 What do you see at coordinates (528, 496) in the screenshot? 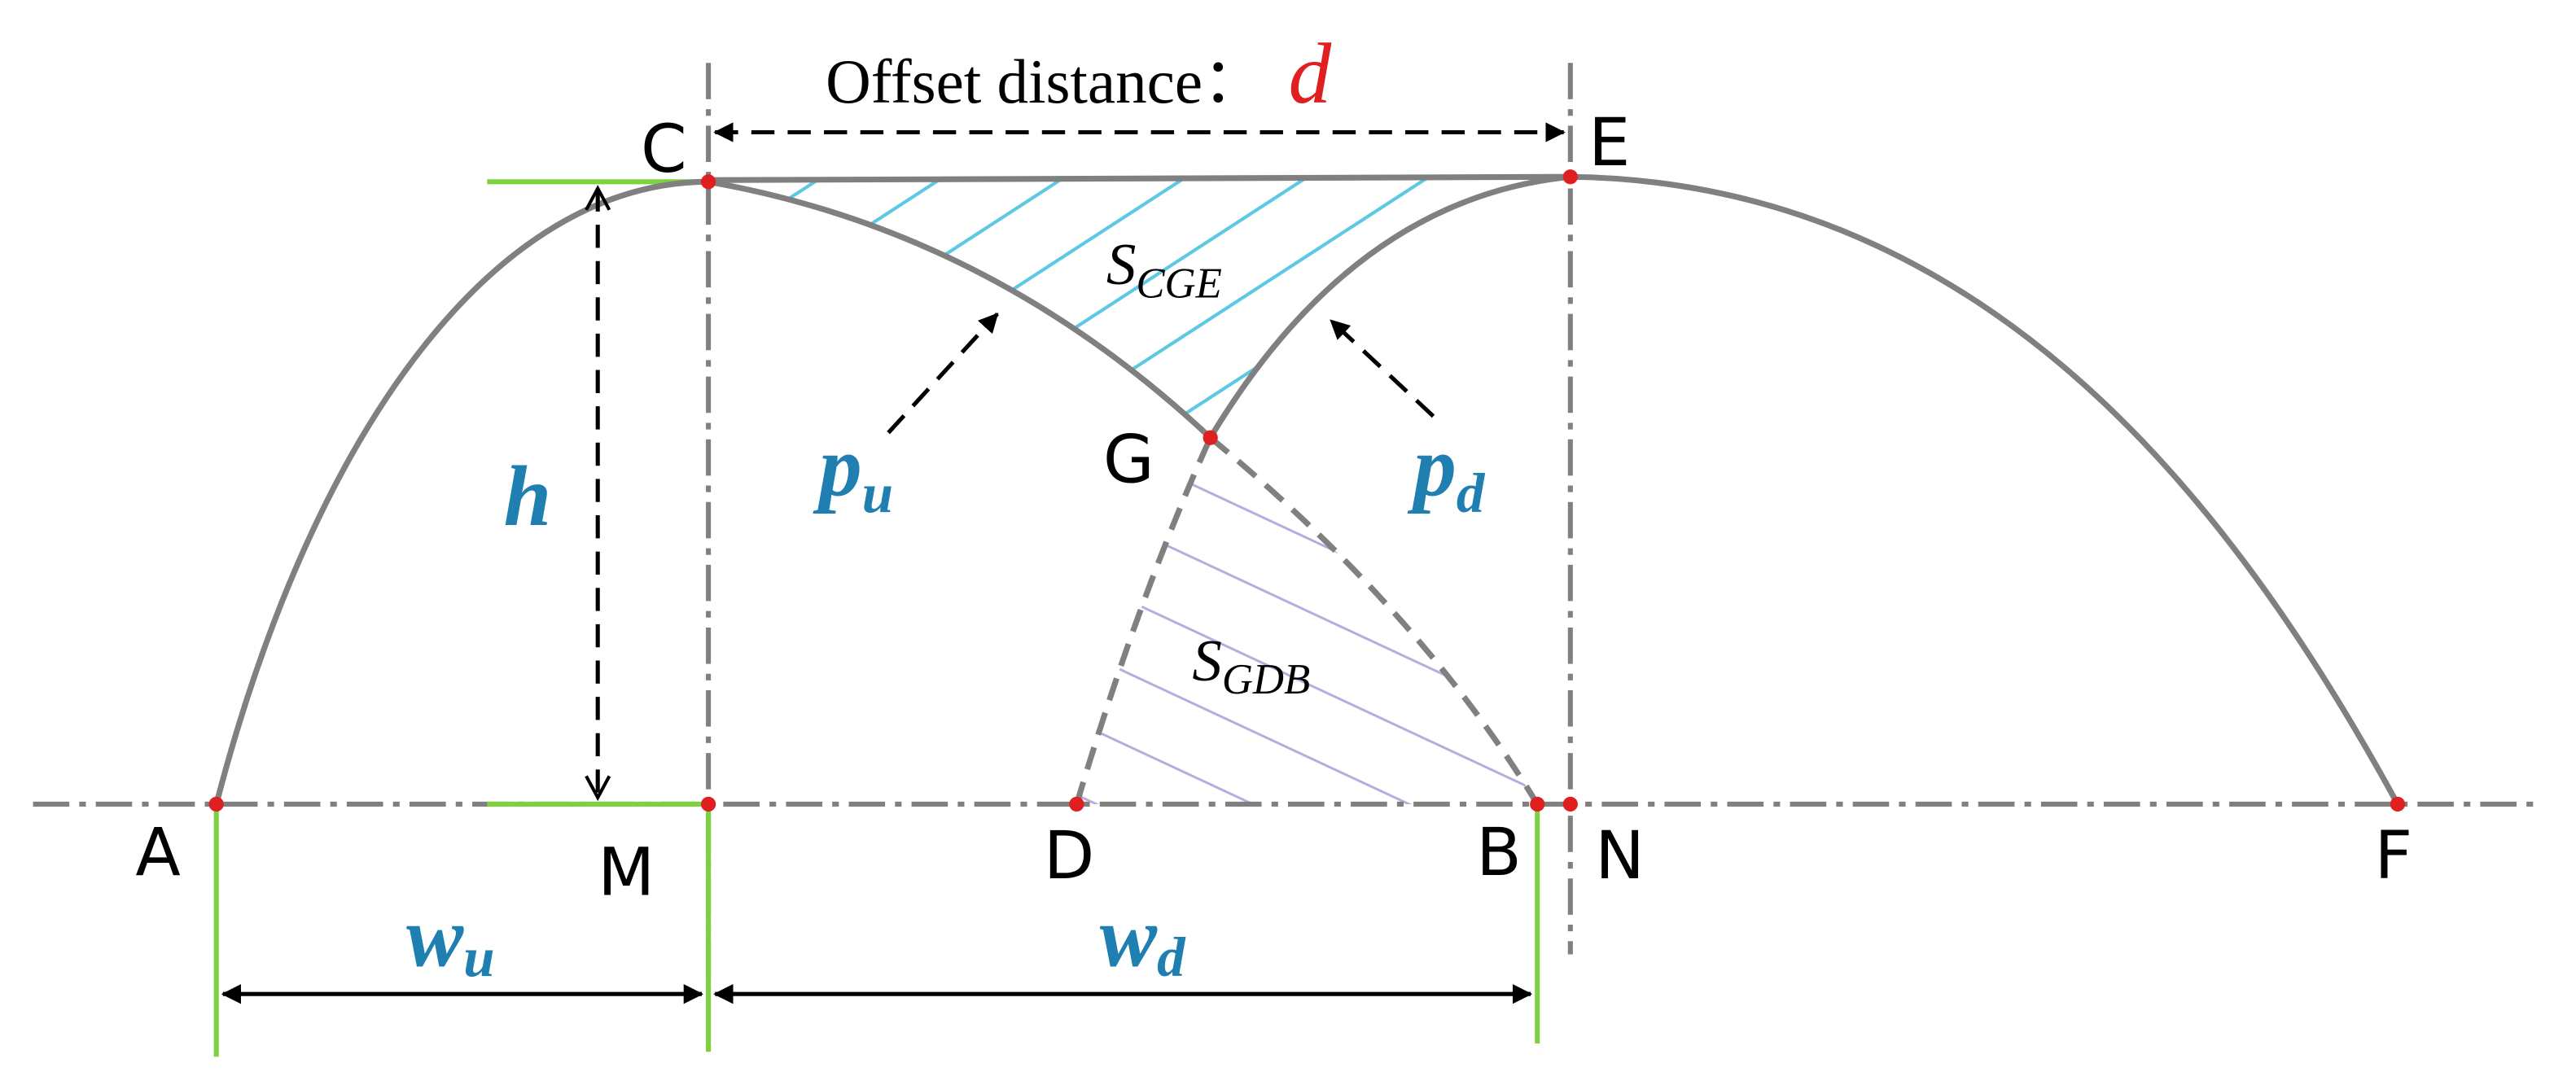
I see `height-label: h` at bounding box center [528, 496].